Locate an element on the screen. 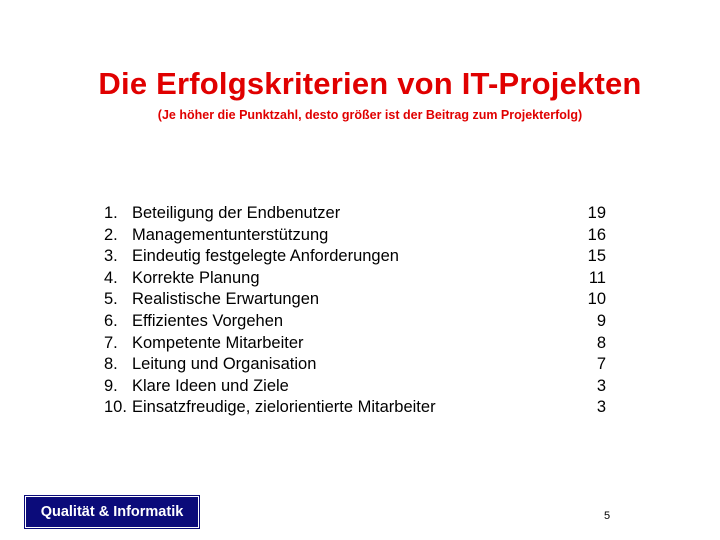  item-number: 2. is located at coordinates (111, 234).